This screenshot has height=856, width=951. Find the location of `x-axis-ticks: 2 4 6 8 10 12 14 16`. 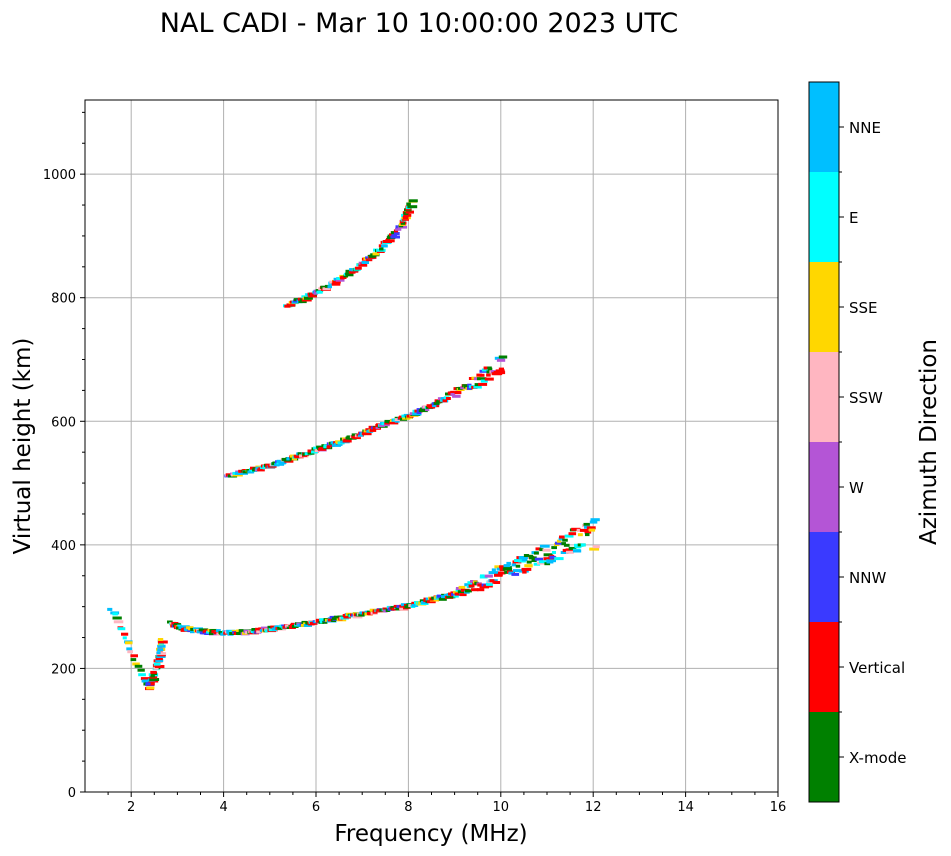

x-axis-ticks: 2 4 6 8 10 12 14 16 is located at coordinates (446, 803).